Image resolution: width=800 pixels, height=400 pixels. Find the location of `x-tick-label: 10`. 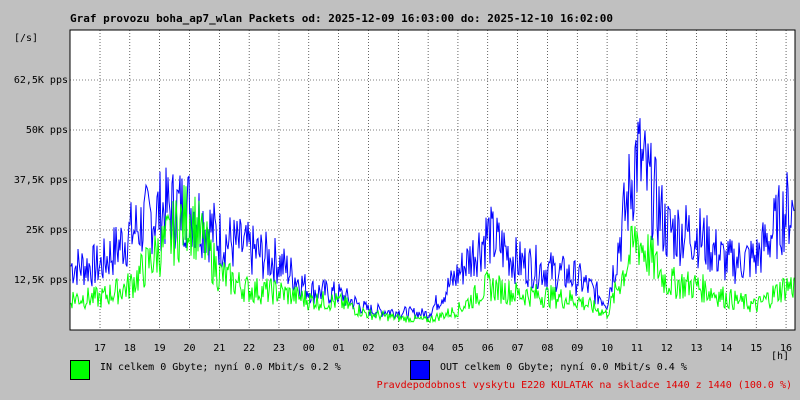

x-tick-label: 10 is located at coordinates (607, 348).